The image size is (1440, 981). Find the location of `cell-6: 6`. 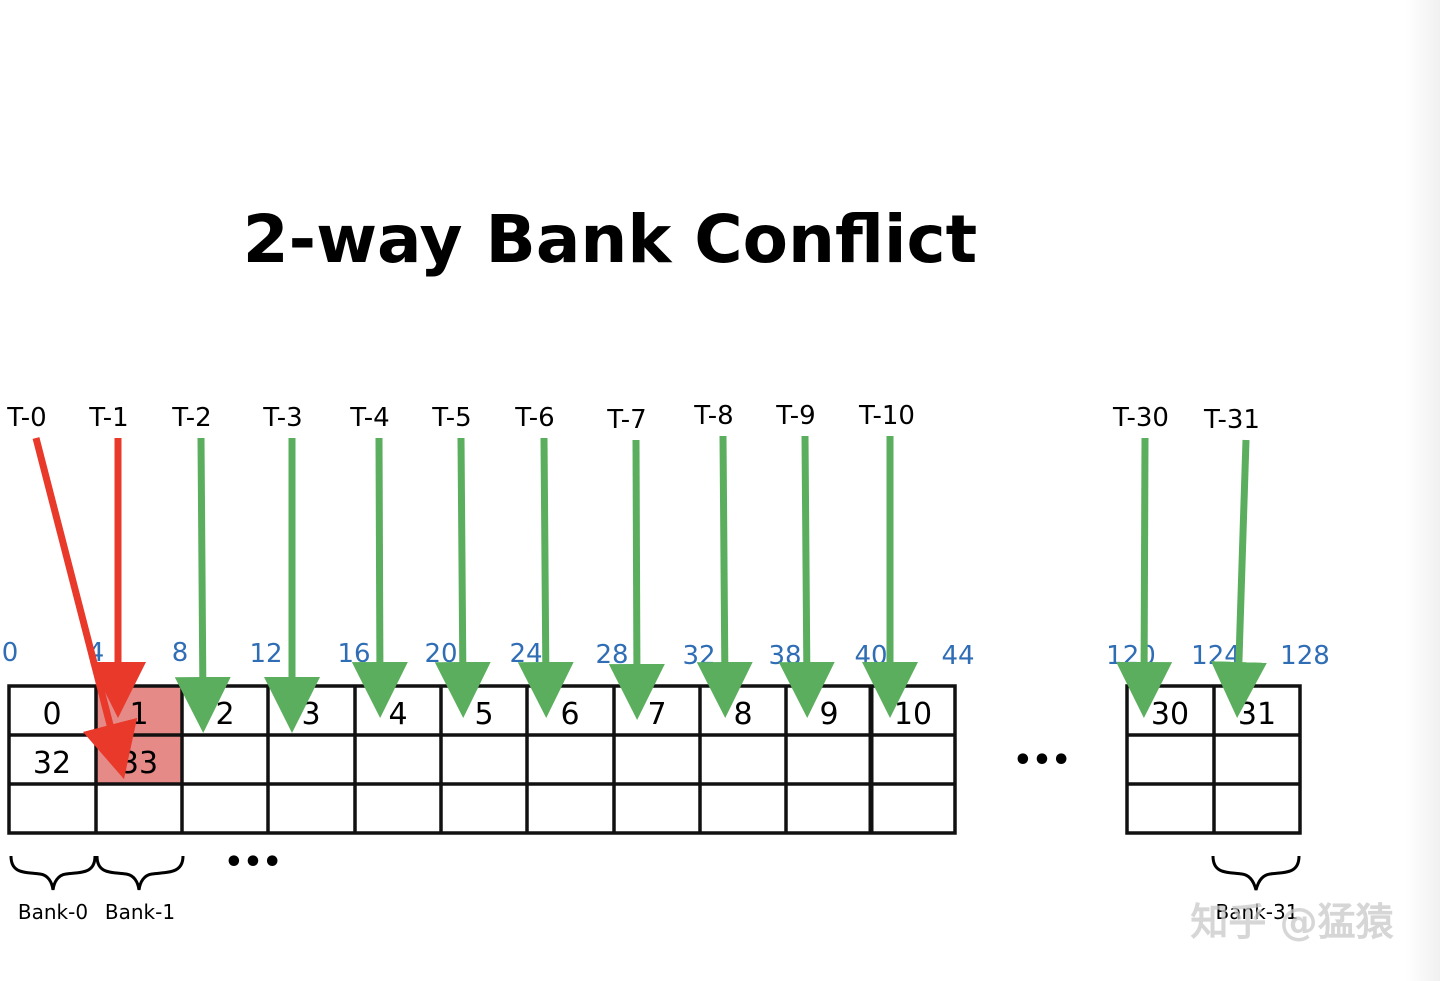

cell-6: 6 is located at coordinates (569, 714).